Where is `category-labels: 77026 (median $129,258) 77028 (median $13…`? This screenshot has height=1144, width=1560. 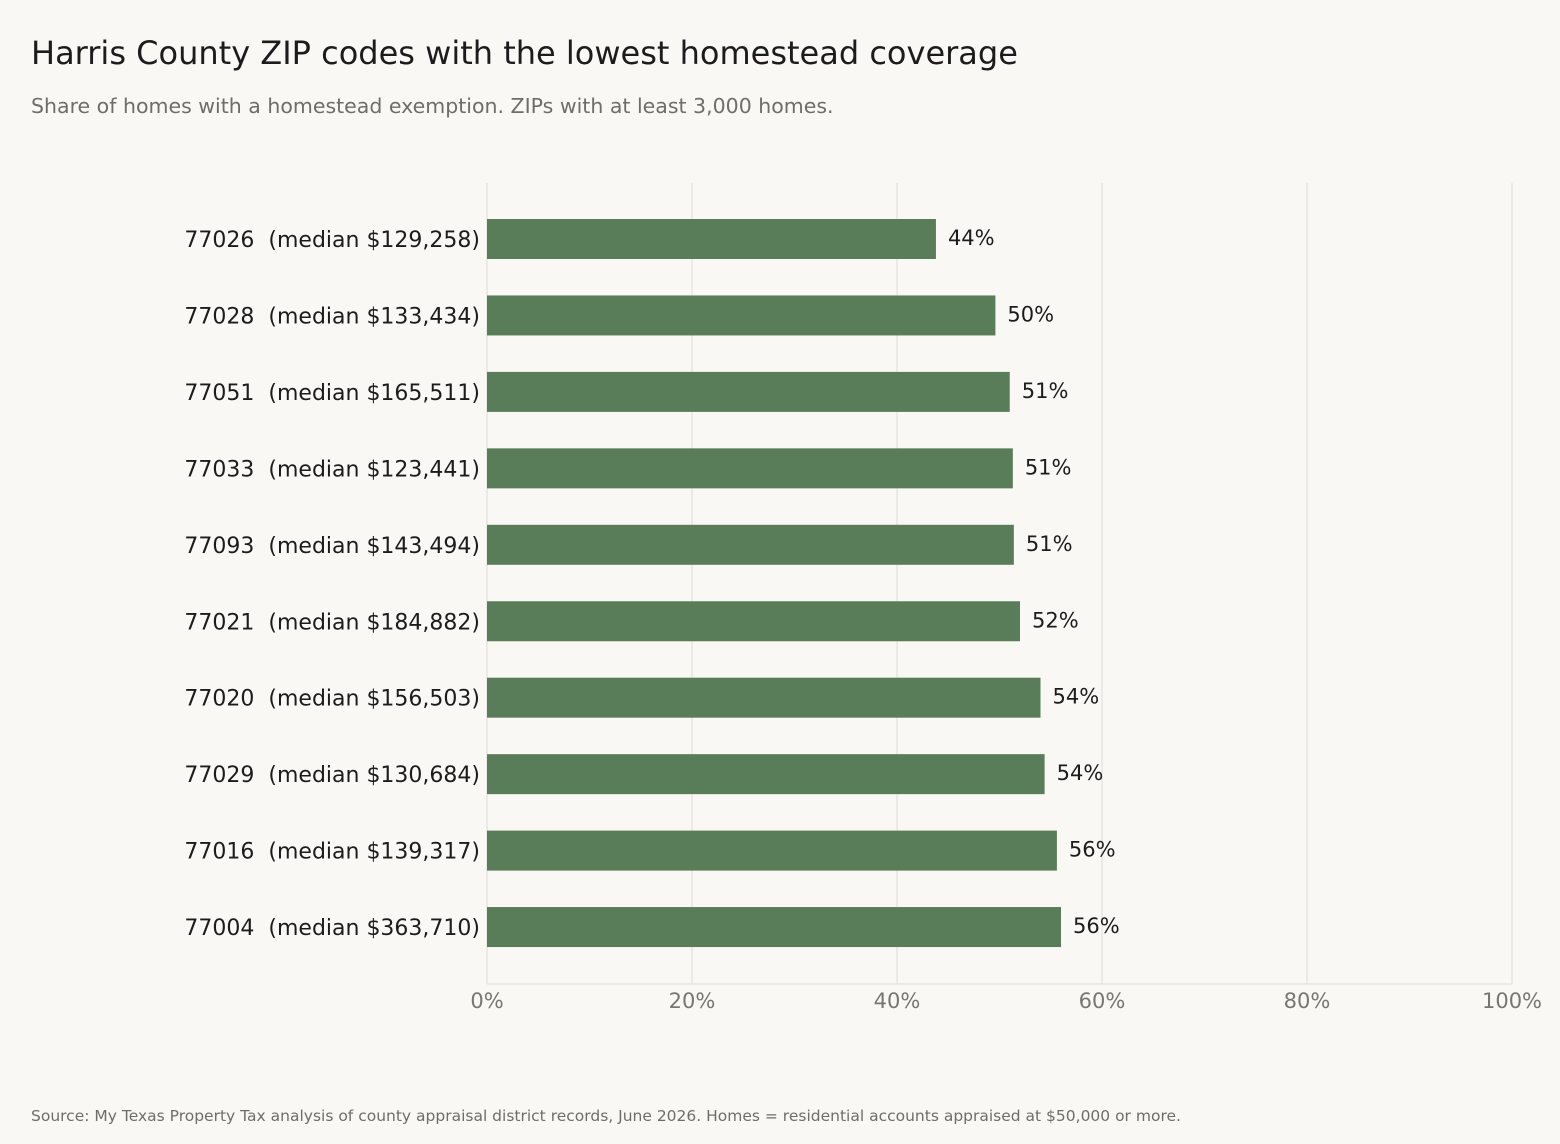 category-labels: 77026 (median $129,258) 77028 (median $13… is located at coordinates (332, 584).